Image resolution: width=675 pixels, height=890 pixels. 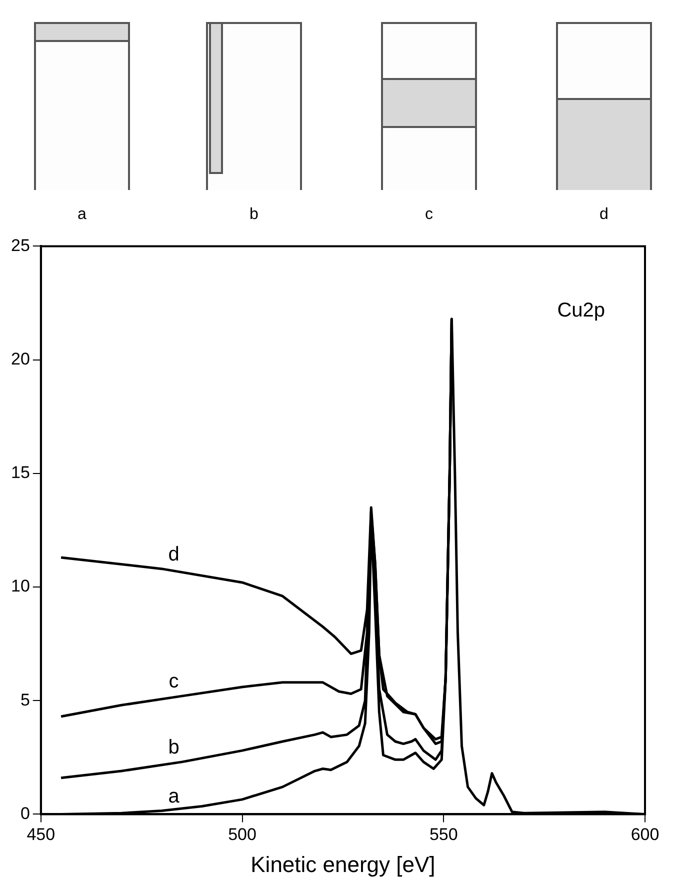 I want to click on x-tick-label: 550, so click(x=443, y=834).